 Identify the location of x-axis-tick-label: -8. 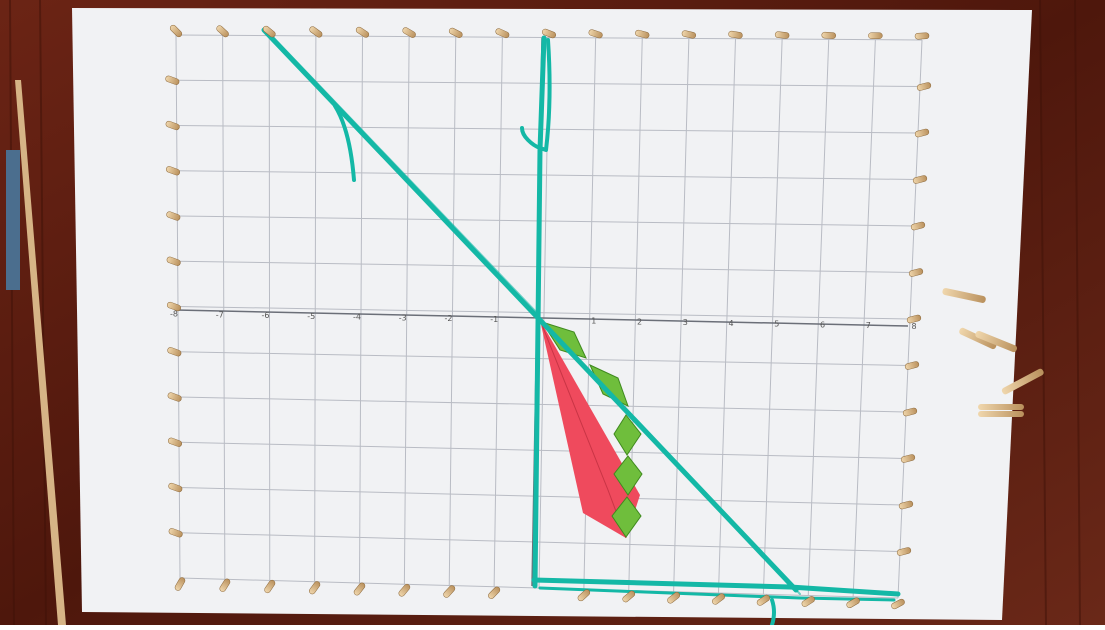
(174, 314).